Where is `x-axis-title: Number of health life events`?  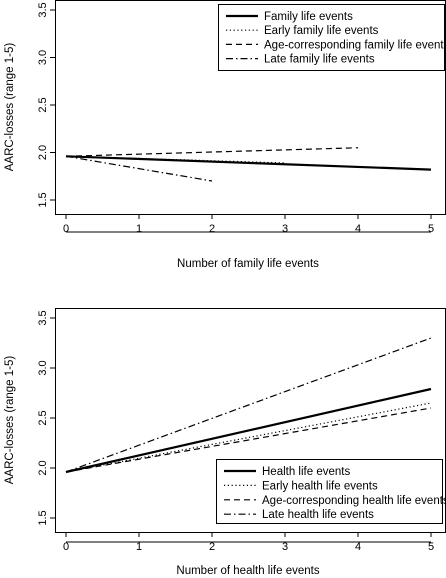
x-axis-title: Number of health life events is located at coordinates (247, 571).